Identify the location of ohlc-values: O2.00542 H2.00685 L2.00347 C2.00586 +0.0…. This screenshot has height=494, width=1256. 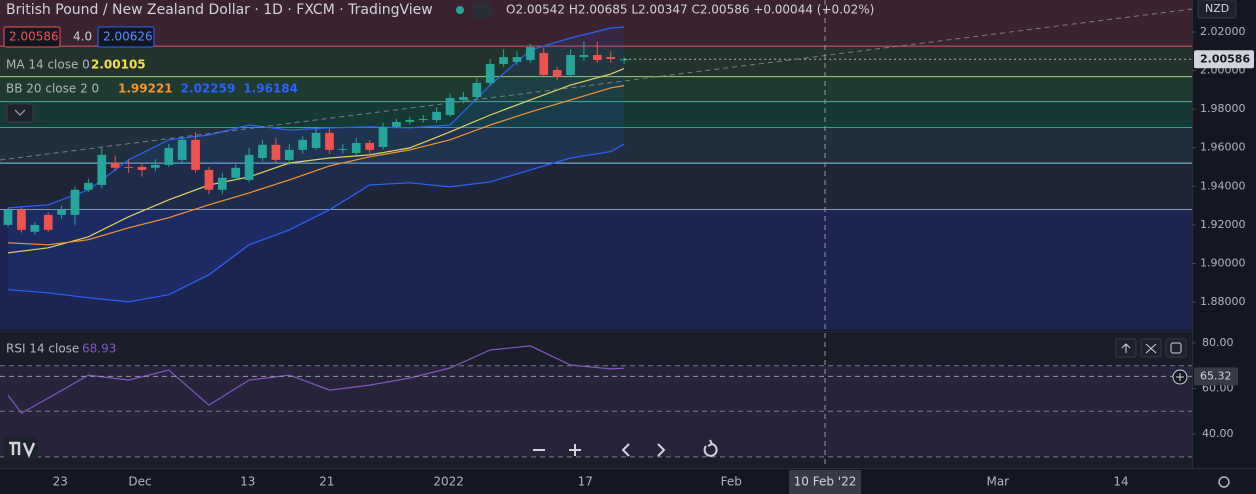
(690, 10).